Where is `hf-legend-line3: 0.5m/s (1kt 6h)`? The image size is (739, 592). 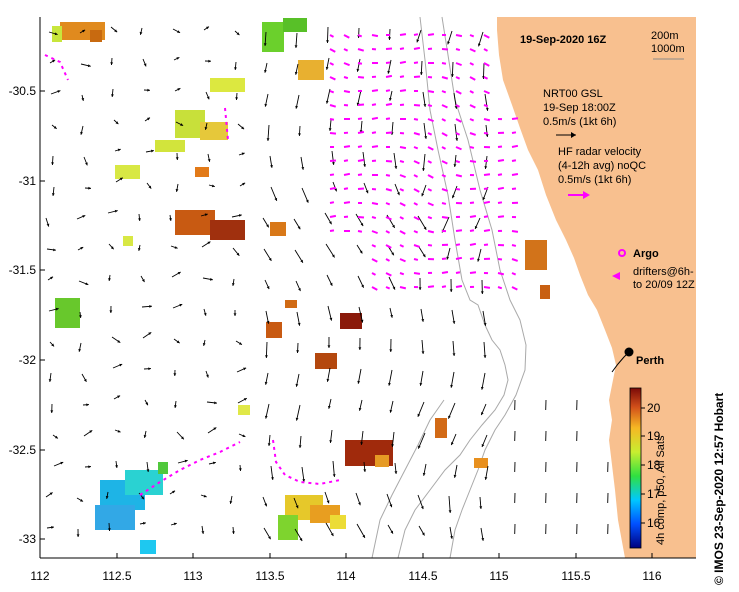 hf-legend-line3: 0.5m/s (1kt 6h) is located at coordinates (594, 180).